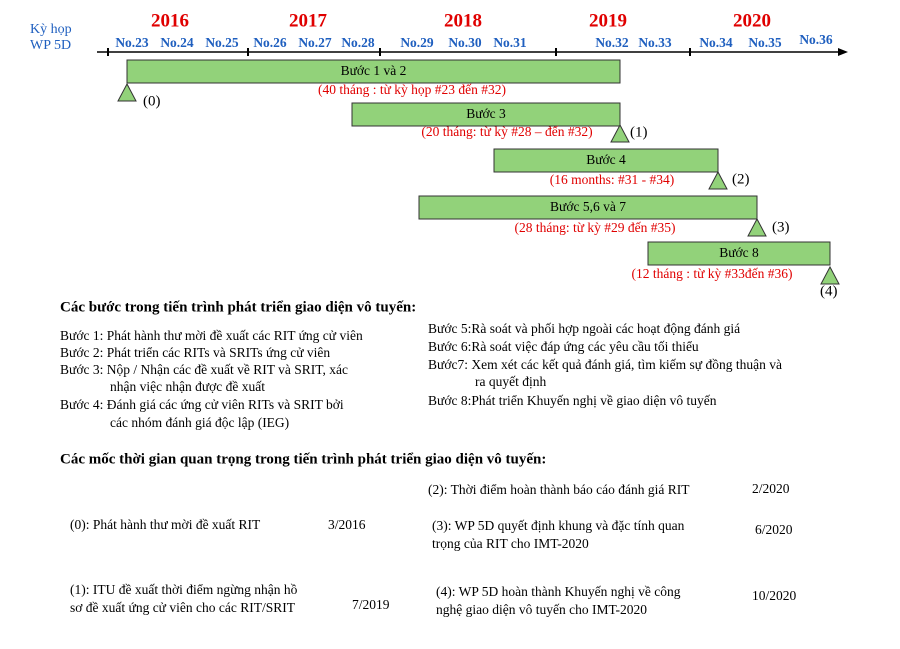 The height and width of the screenshot is (649, 900). What do you see at coordinates (655, 42) in the screenshot?
I see `meeting-label: No.33` at bounding box center [655, 42].